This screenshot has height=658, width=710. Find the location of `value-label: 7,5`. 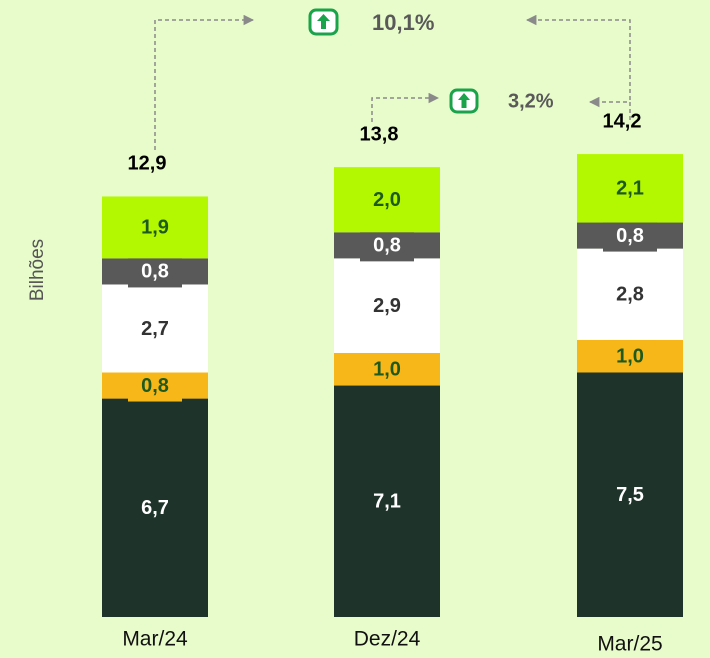

value-label: 7,5 is located at coordinates (630, 495).